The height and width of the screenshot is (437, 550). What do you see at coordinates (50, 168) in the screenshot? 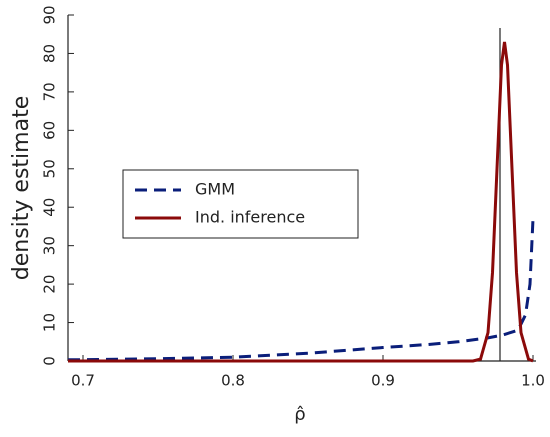
I see `y-tick-label: 50` at bounding box center [50, 168].